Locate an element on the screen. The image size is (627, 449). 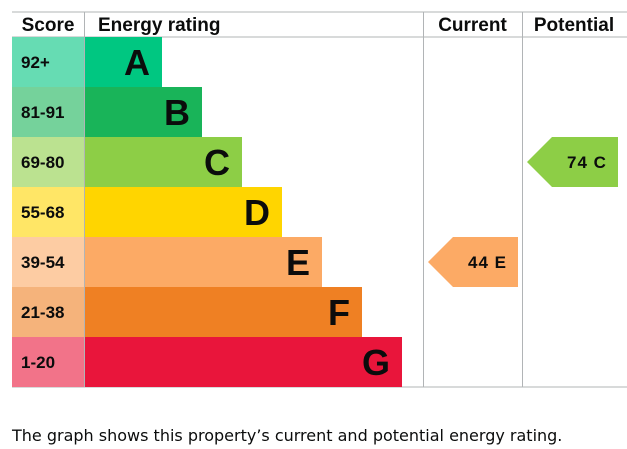
current-rating-arrow: 44 E is located at coordinates (473, 262).